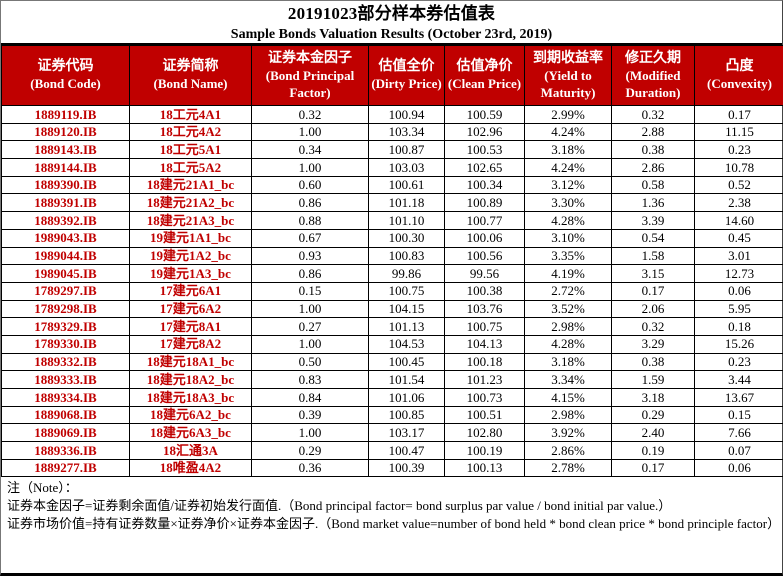  What do you see at coordinates (406, 397) in the screenshot?
I see `cell-dirty-price: 101.06` at bounding box center [406, 397].